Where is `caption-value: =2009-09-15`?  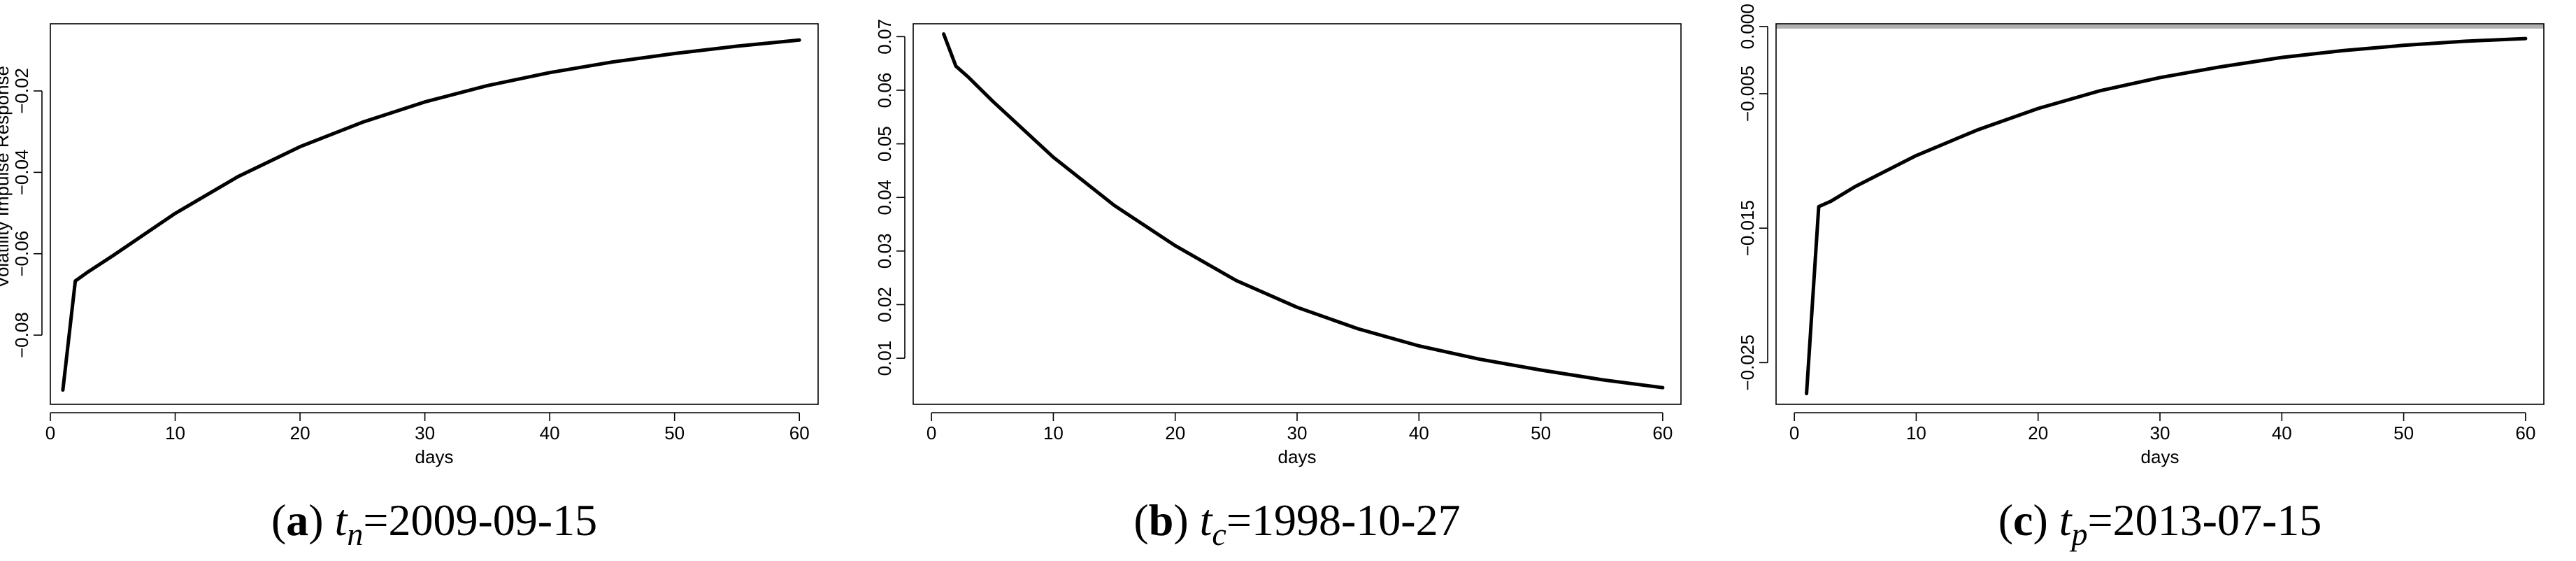
caption-value: =2009-09-15 is located at coordinates (480, 520).